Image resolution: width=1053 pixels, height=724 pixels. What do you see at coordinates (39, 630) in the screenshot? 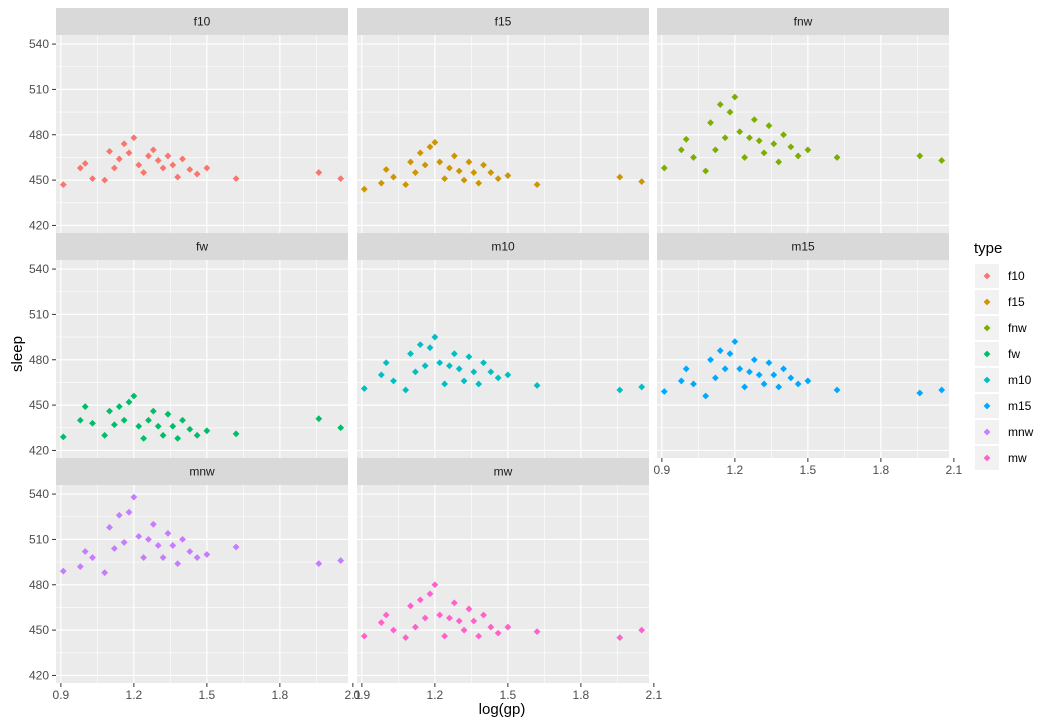
I see `y-tick-label: 450` at bounding box center [39, 630].